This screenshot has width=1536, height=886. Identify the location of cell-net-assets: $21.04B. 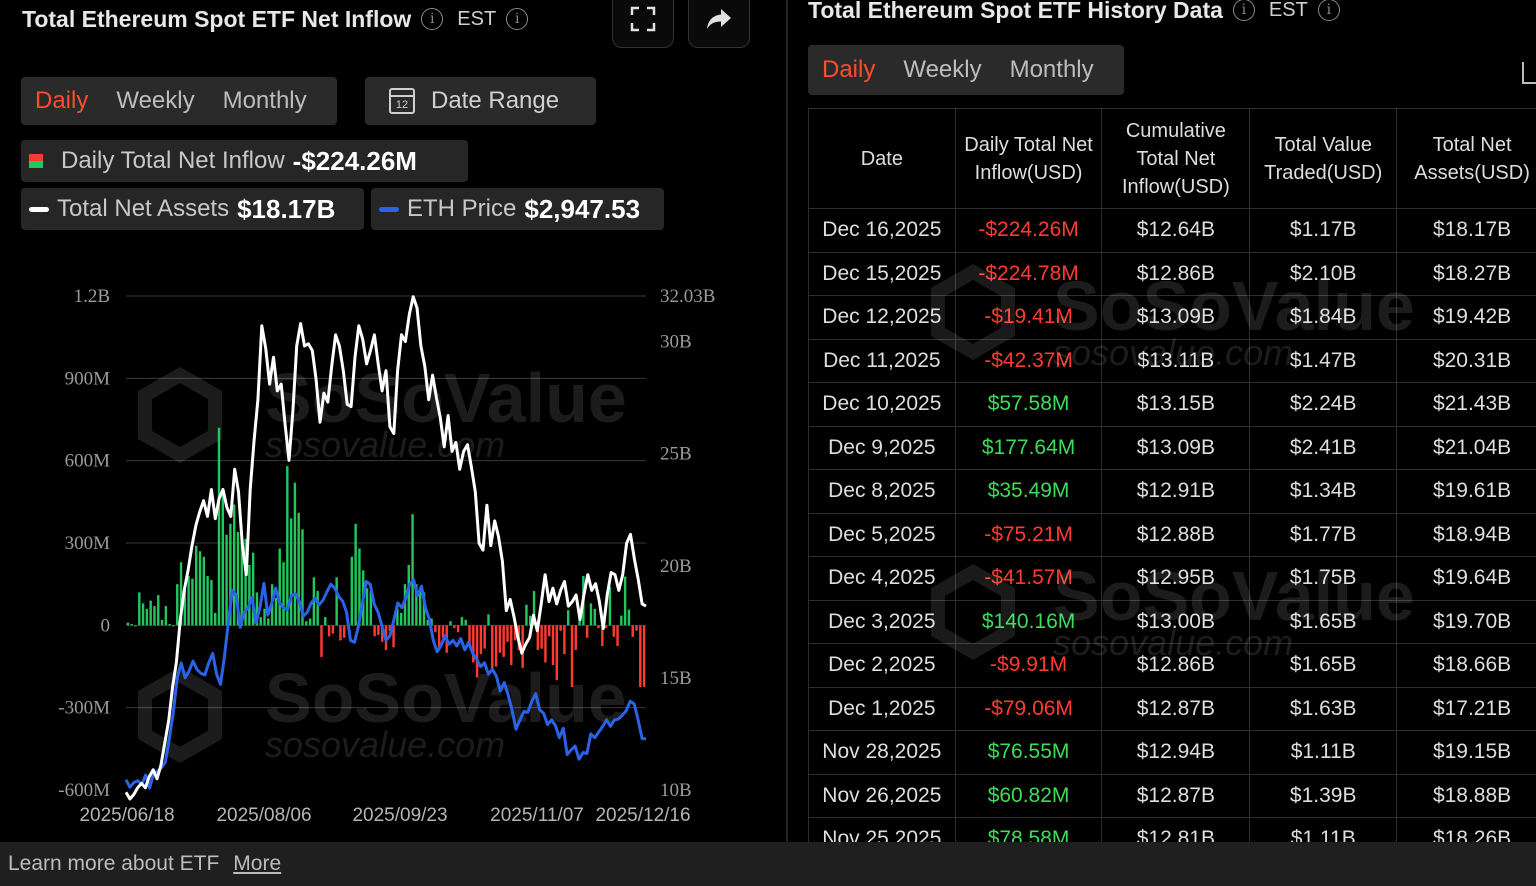
(1466, 447).